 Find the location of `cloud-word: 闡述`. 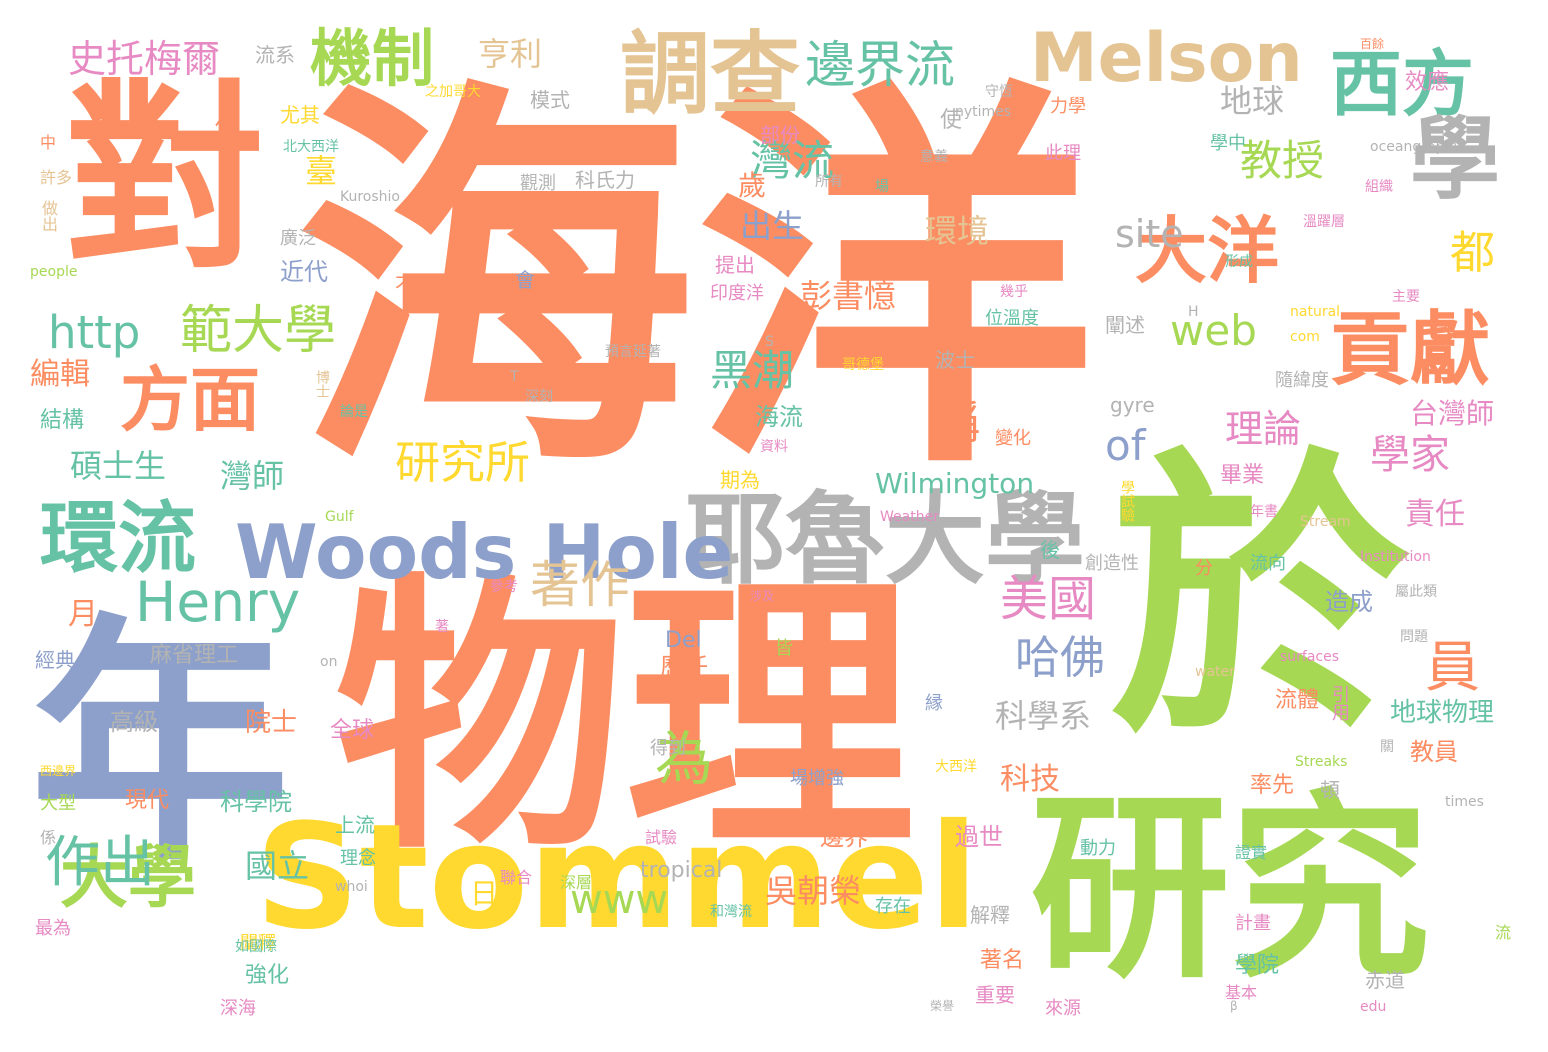

cloud-word: 闡述 is located at coordinates (1125, 325).